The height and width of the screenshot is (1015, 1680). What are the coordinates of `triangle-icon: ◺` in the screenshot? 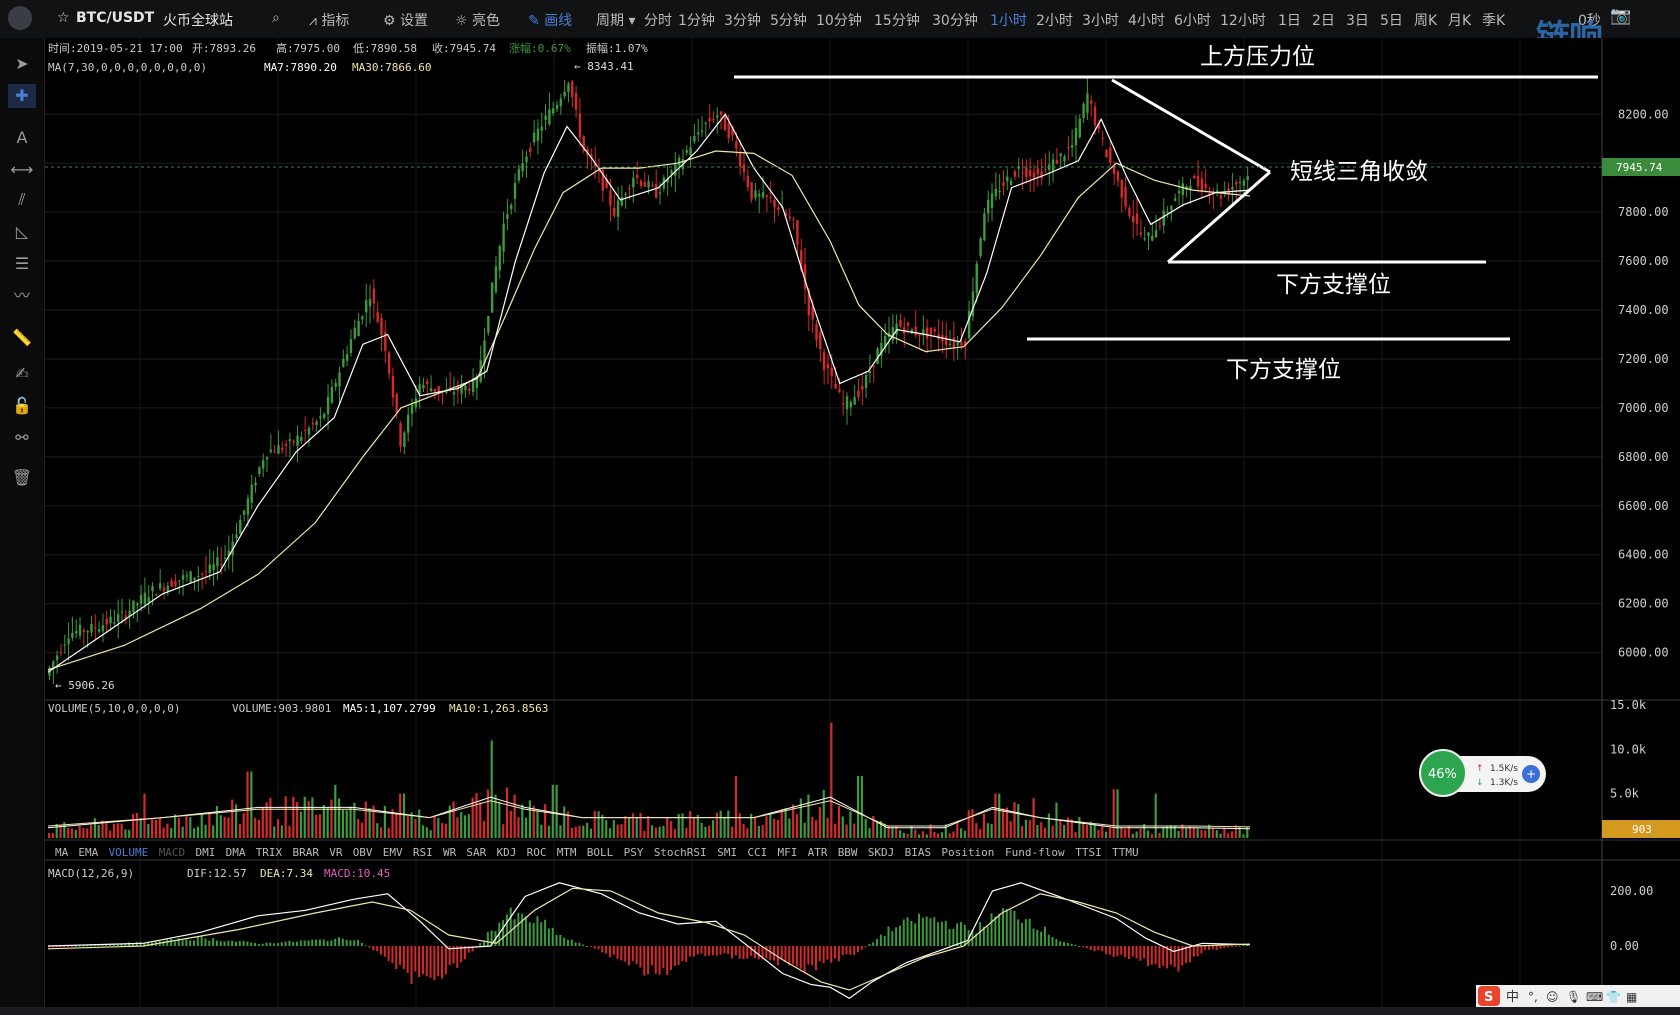 It's located at (22, 231).